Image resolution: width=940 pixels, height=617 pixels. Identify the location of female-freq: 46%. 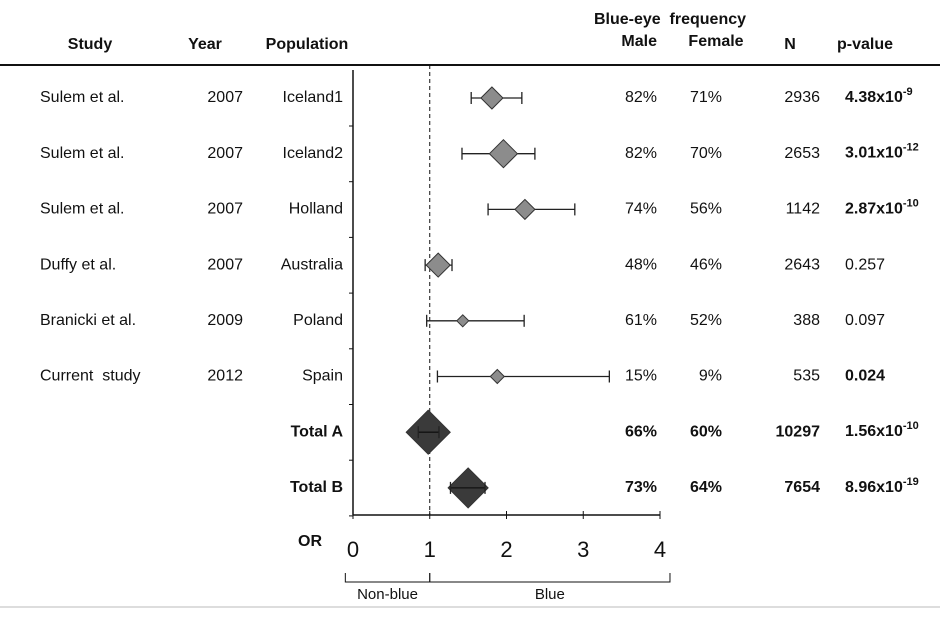
(706, 264).